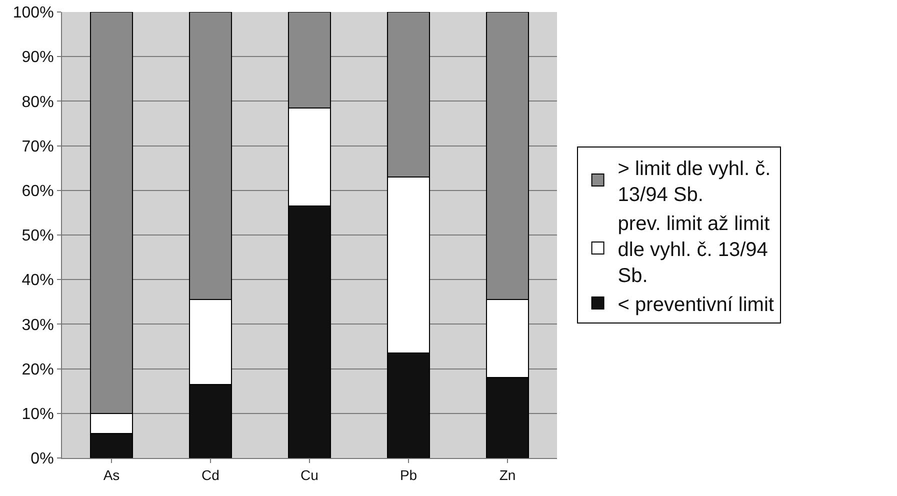  Describe the element at coordinates (38, 147) in the screenshot. I see `y-tick-label: 70%` at that location.